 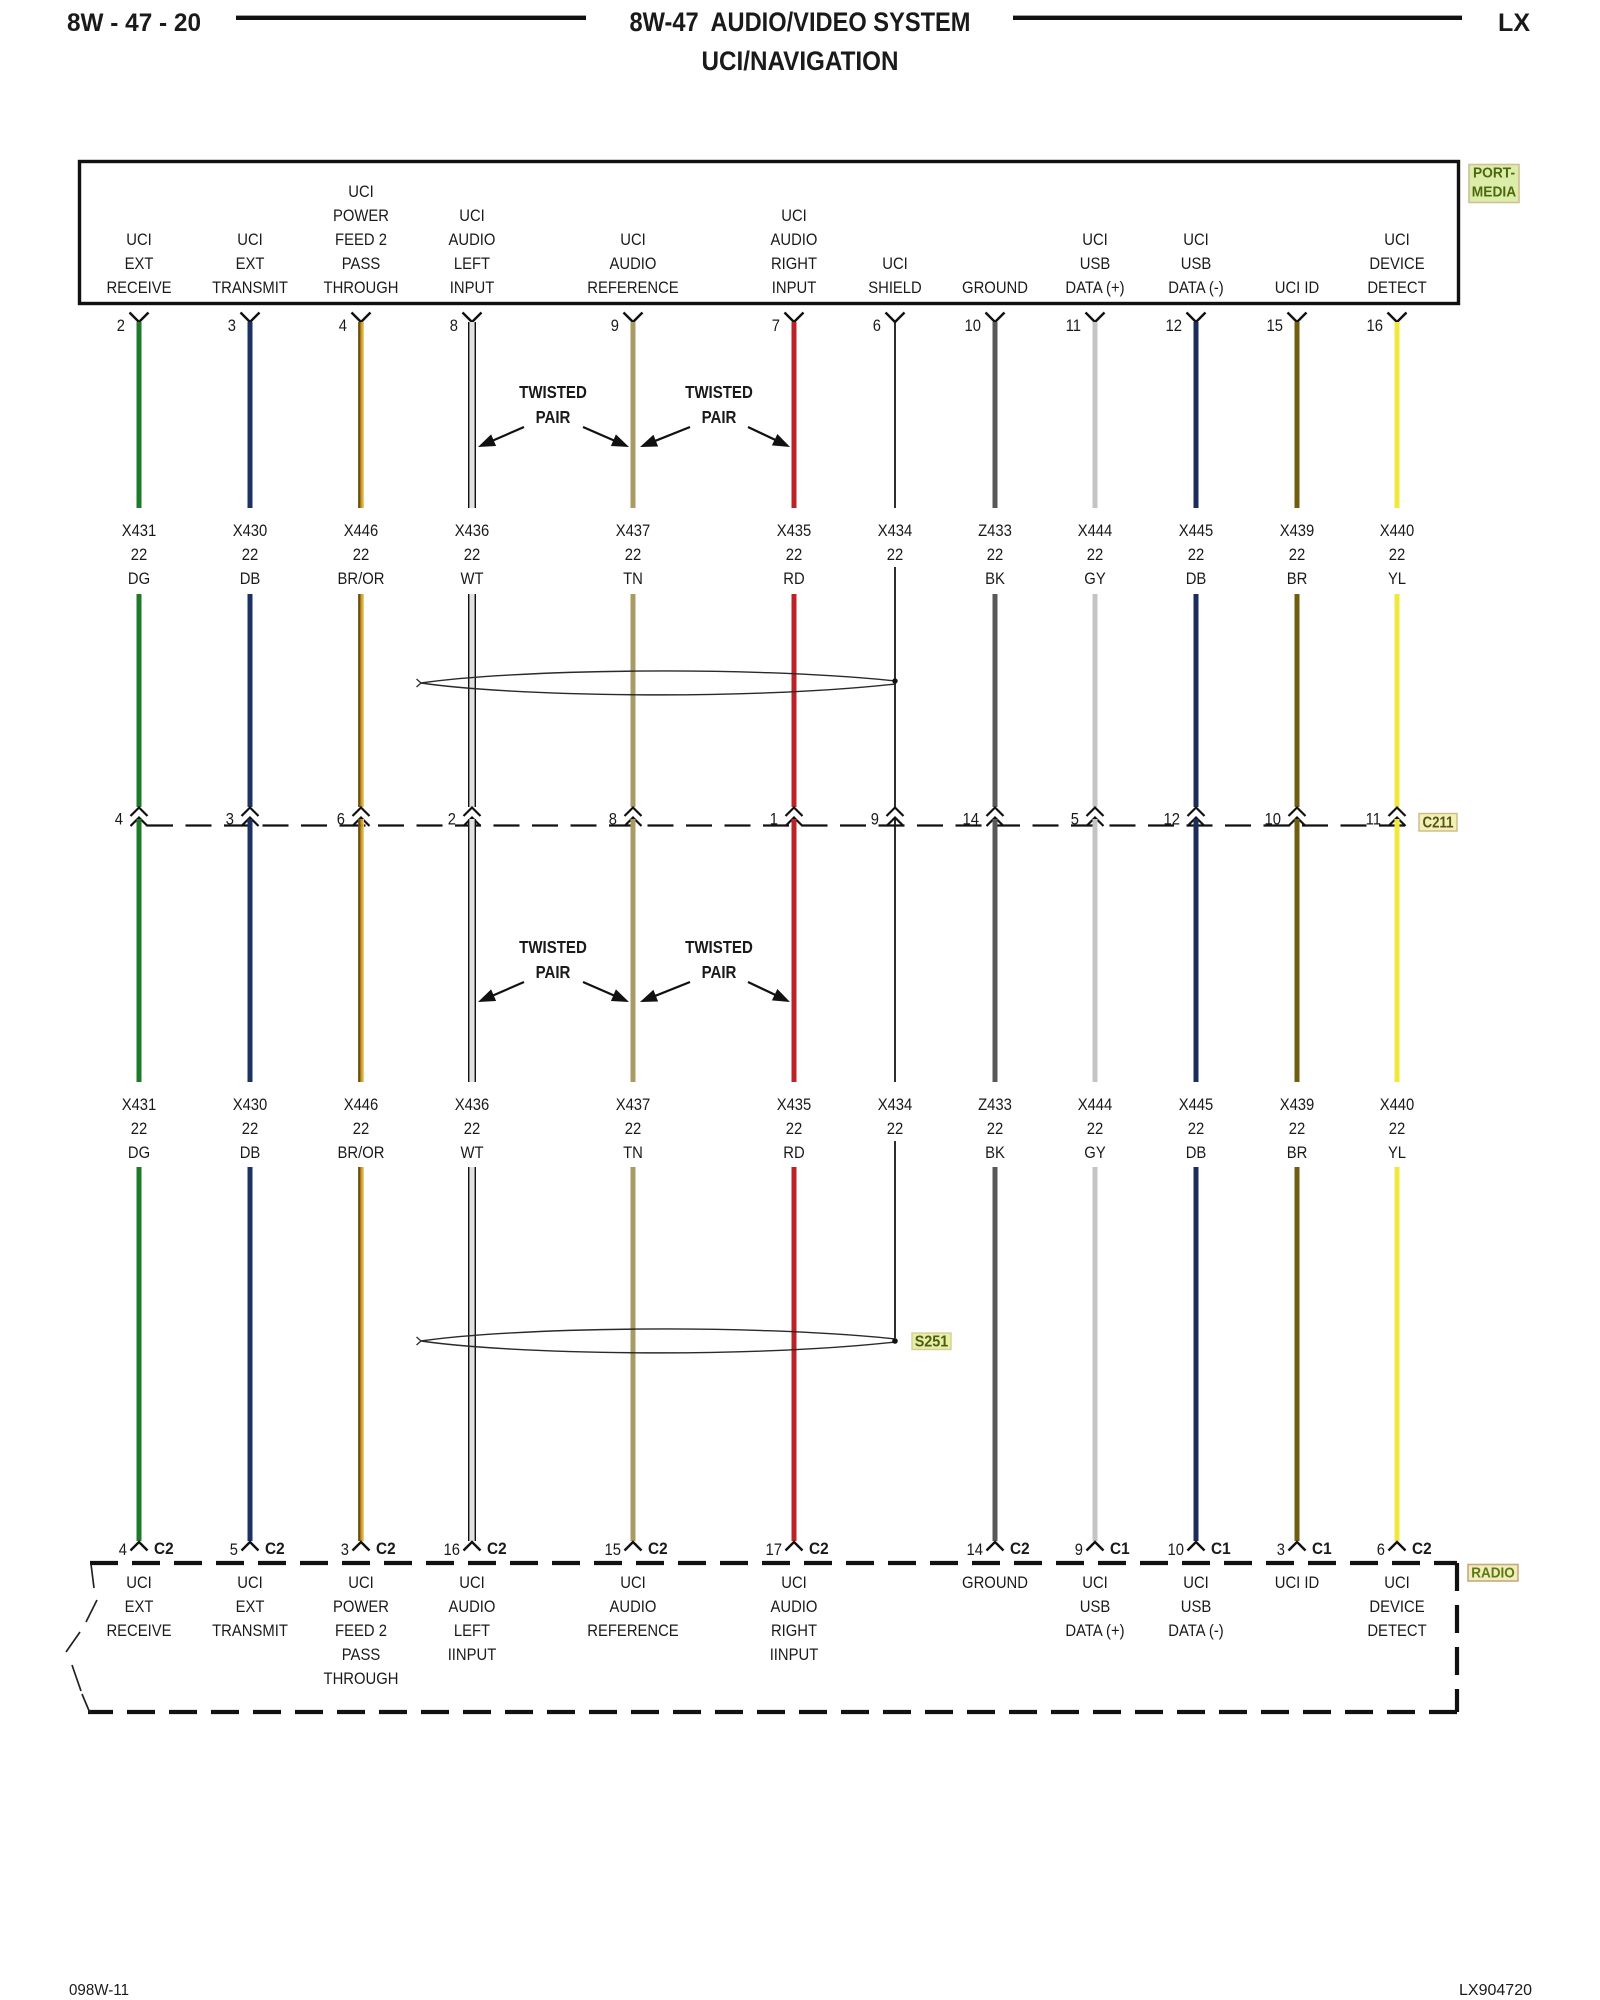 I want to click on svg-text: TWISTED, so click(x=719, y=947).